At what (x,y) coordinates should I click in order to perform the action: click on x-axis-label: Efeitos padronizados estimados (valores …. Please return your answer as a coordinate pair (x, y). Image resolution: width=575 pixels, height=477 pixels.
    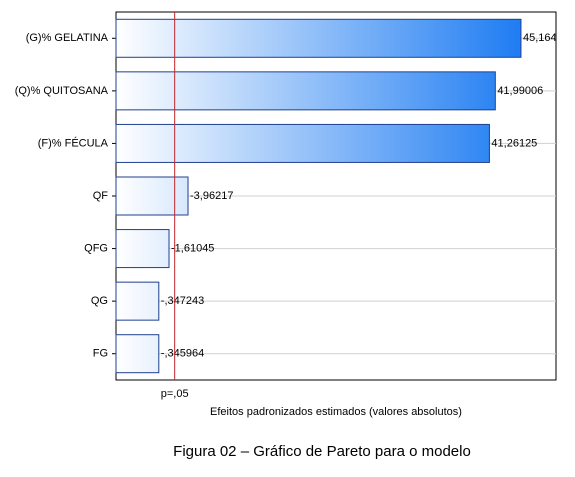
    Looking at the image, I should click on (336, 412).